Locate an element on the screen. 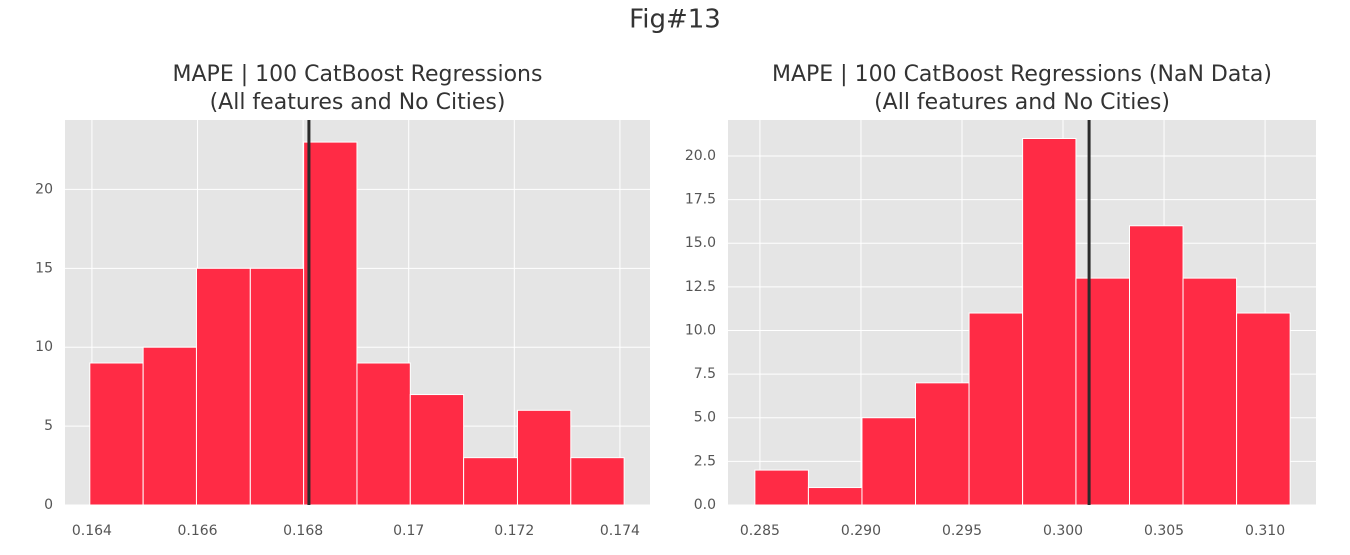 Image resolution: width=1350 pixels, height=555 pixels. x-tick-label: 0.295 is located at coordinates (962, 531).